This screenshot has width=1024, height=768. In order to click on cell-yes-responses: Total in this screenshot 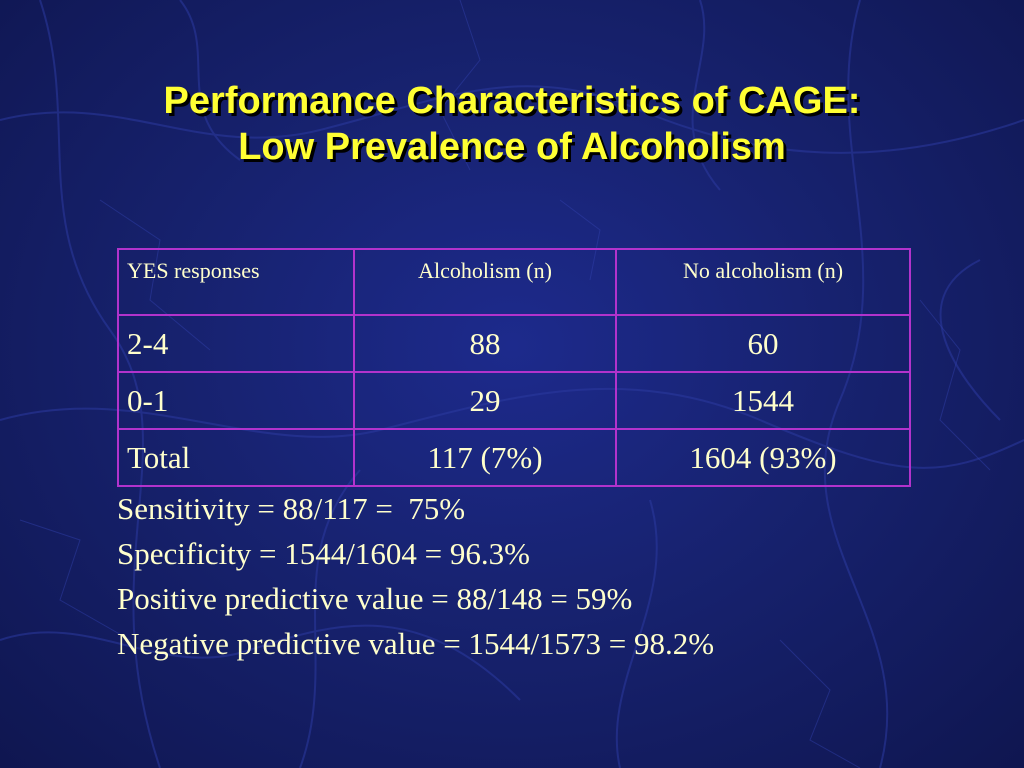, I will do `click(236, 457)`.